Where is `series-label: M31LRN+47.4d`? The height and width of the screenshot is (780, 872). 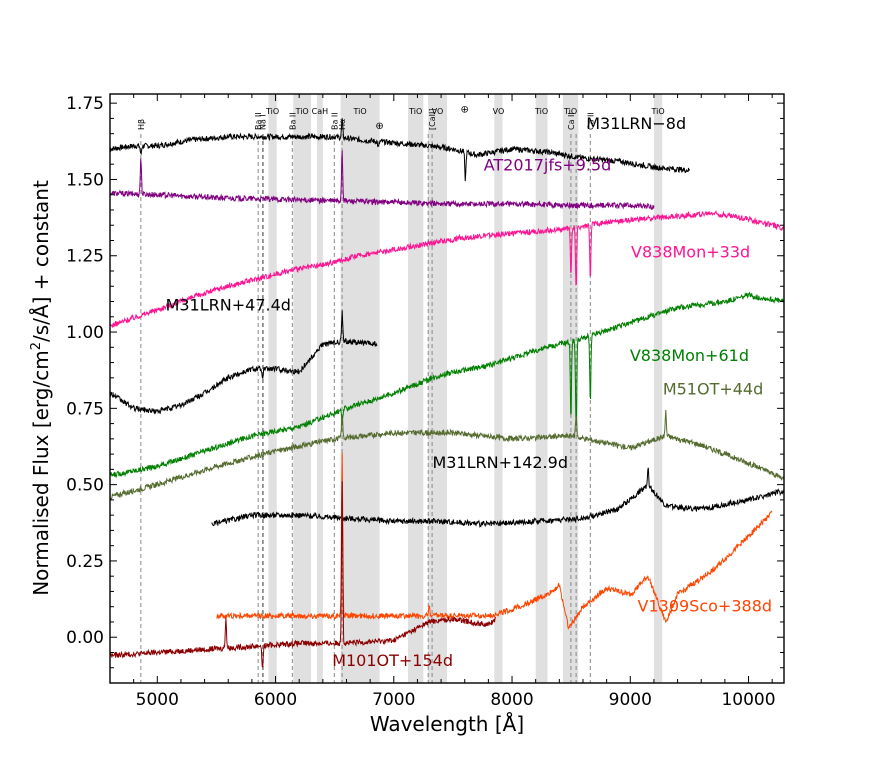
series-label: M31LRN+47.4d is located at coordinates (228, 305).